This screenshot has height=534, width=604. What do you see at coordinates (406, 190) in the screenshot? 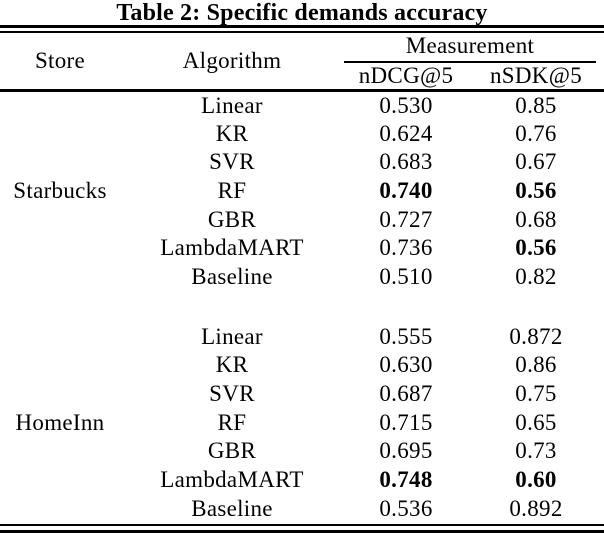
I see `ndcg-value: 0.740` at bounding box center [406, 190].